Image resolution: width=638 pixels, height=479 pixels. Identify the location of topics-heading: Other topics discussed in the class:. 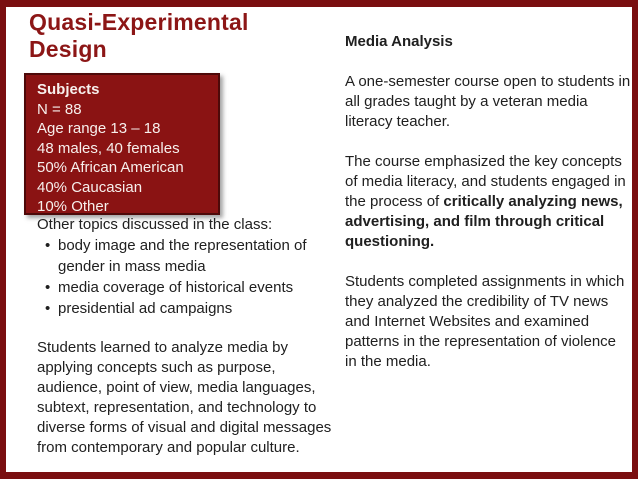
(155, 224).